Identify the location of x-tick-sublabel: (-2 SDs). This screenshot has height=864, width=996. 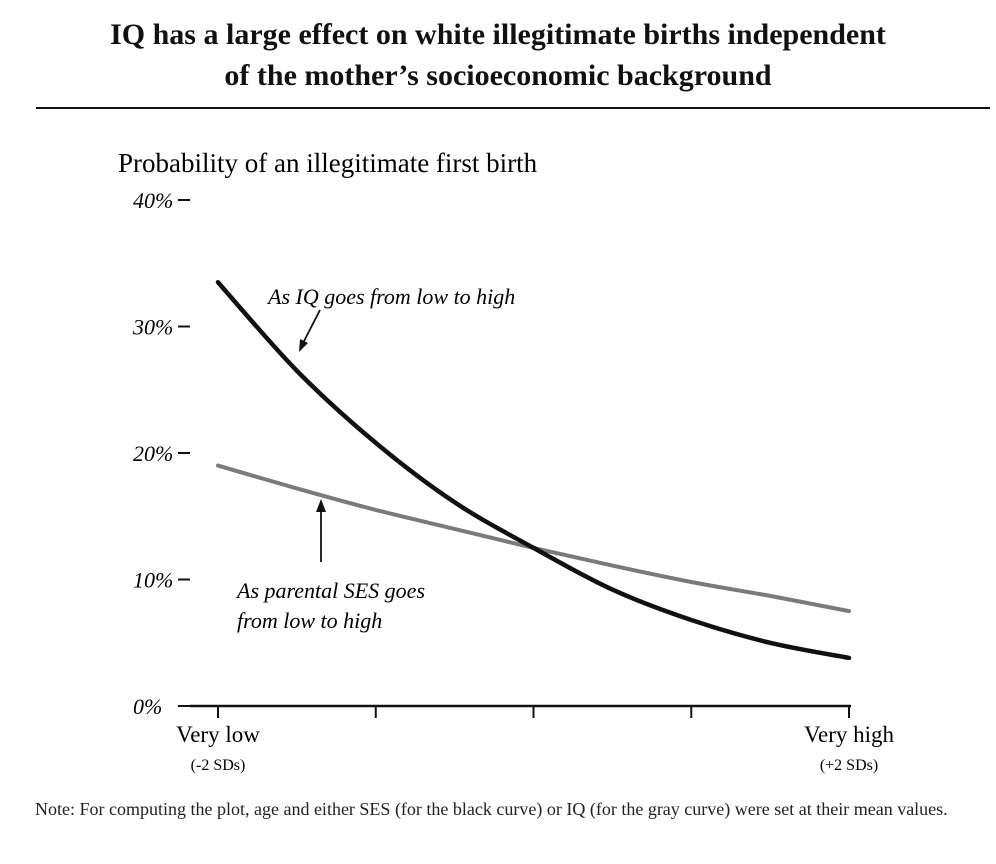
(218, 765).